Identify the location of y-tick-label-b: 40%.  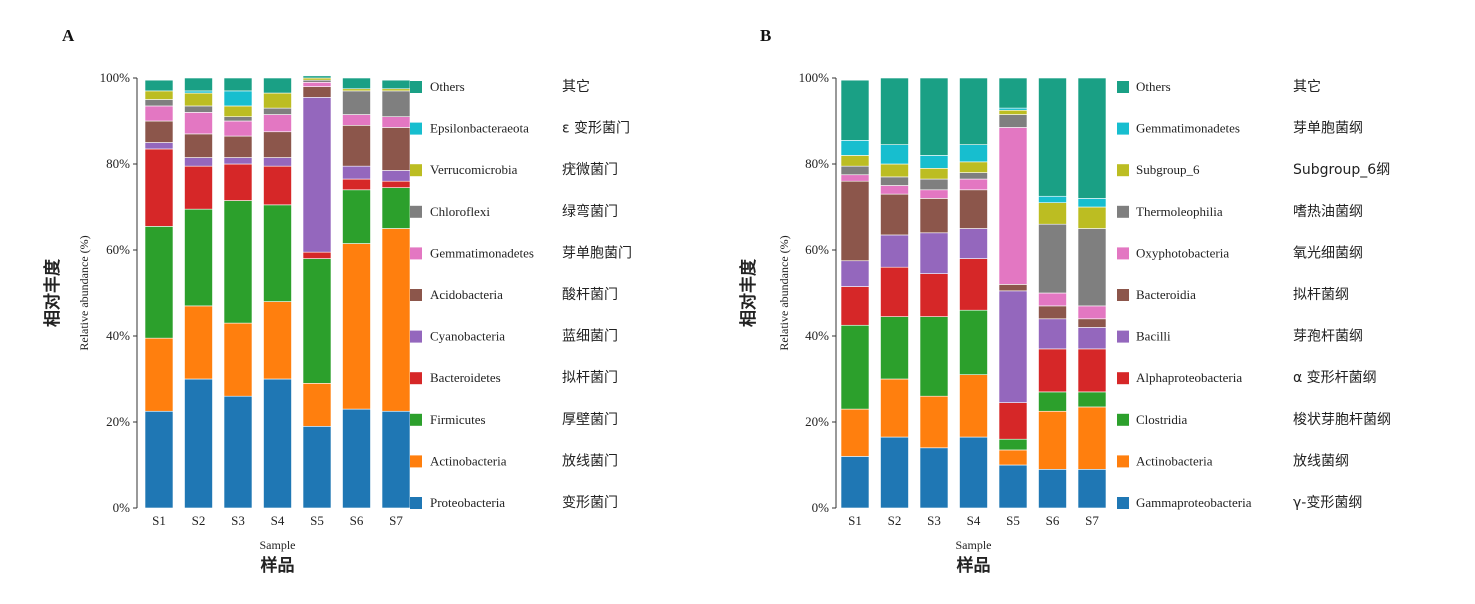
(817, 335).